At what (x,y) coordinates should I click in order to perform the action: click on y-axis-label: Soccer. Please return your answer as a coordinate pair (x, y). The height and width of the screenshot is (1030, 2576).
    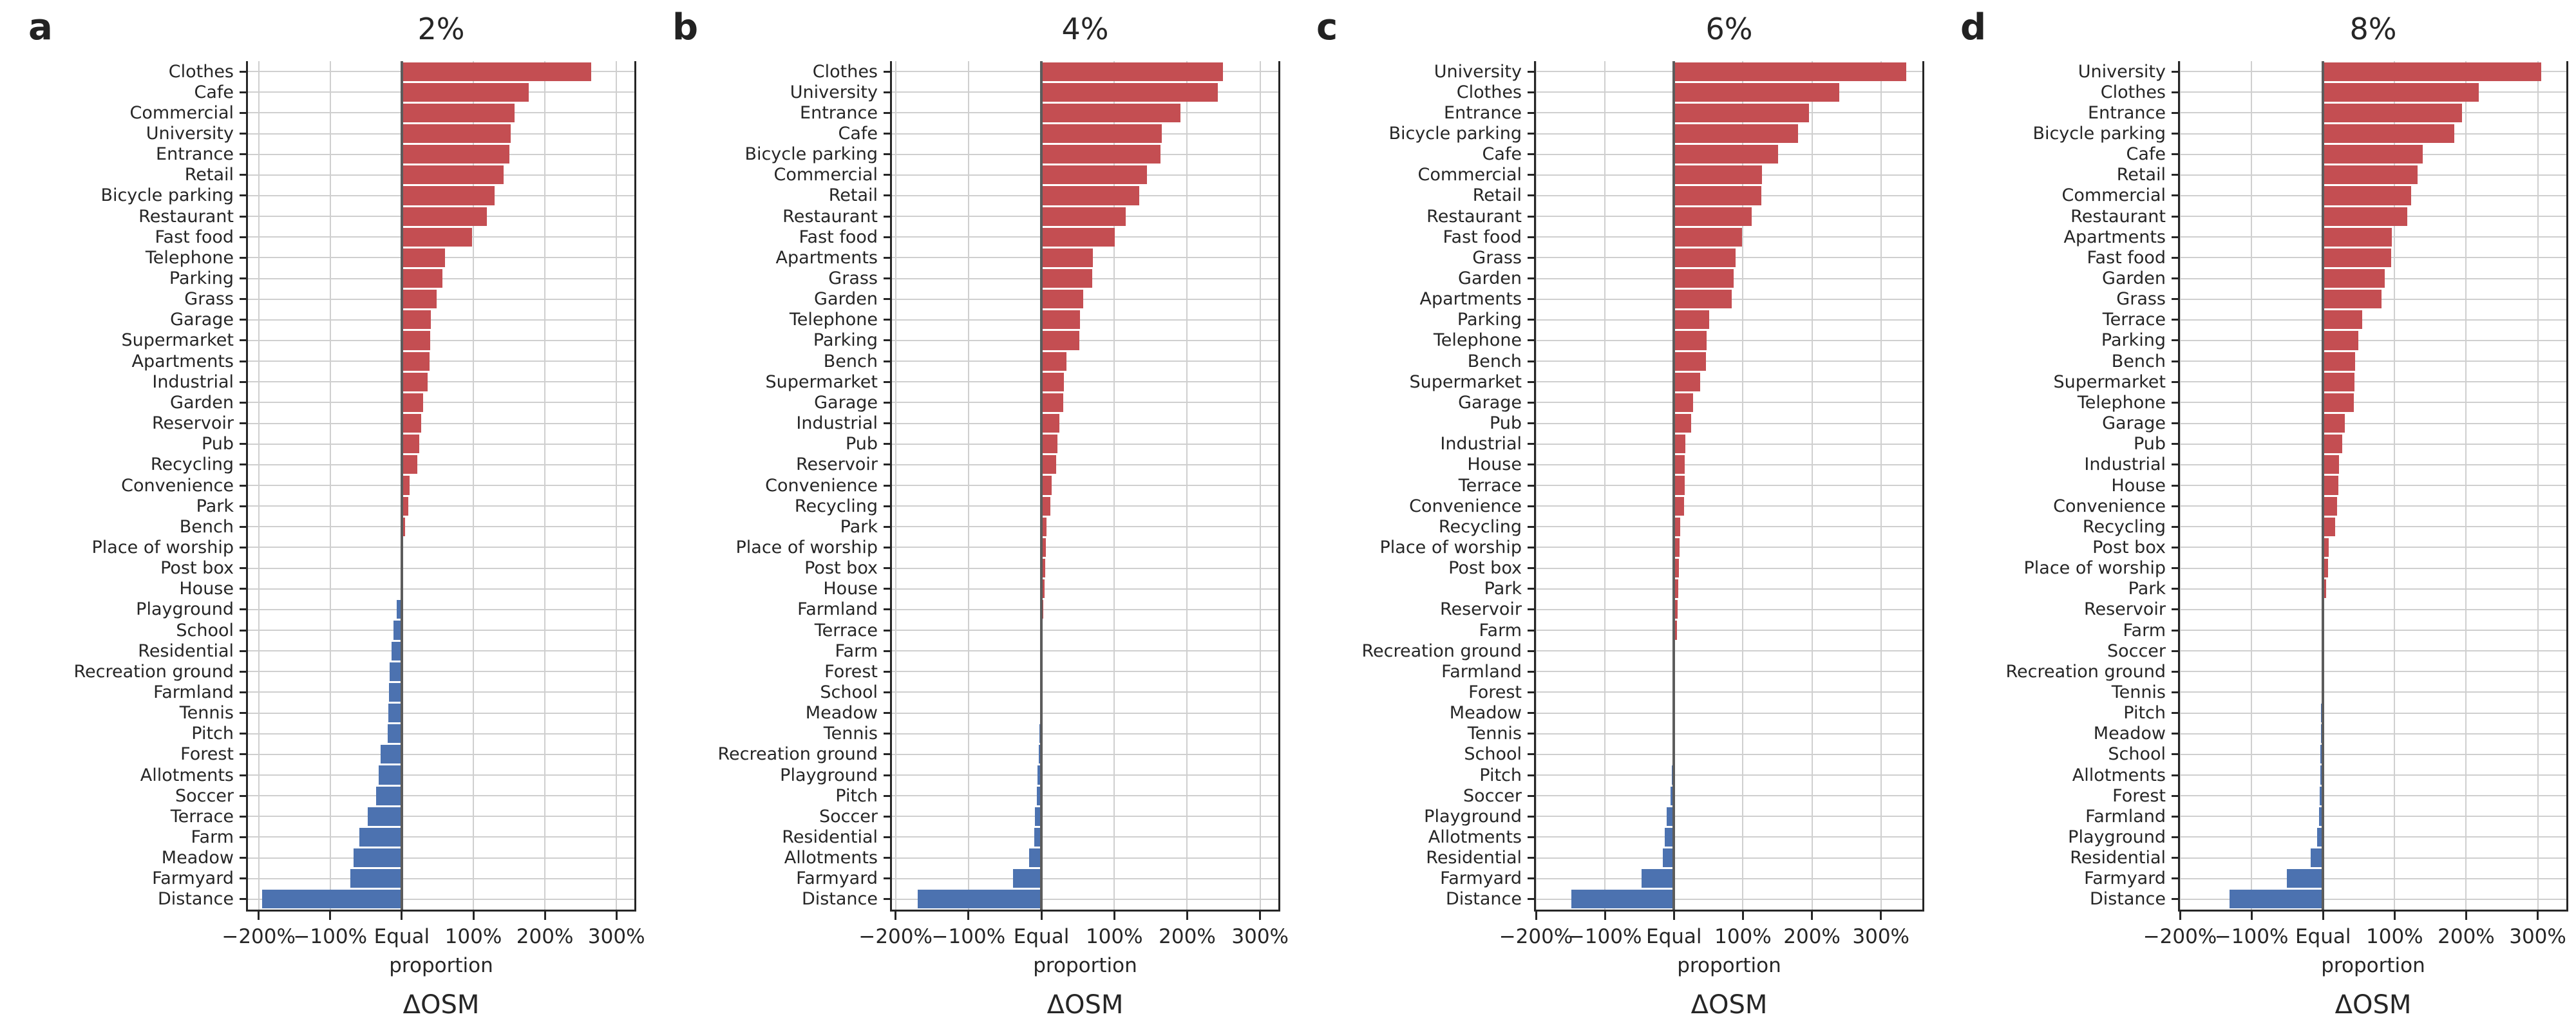
    Looking at the image, I should click on (1492, 796).